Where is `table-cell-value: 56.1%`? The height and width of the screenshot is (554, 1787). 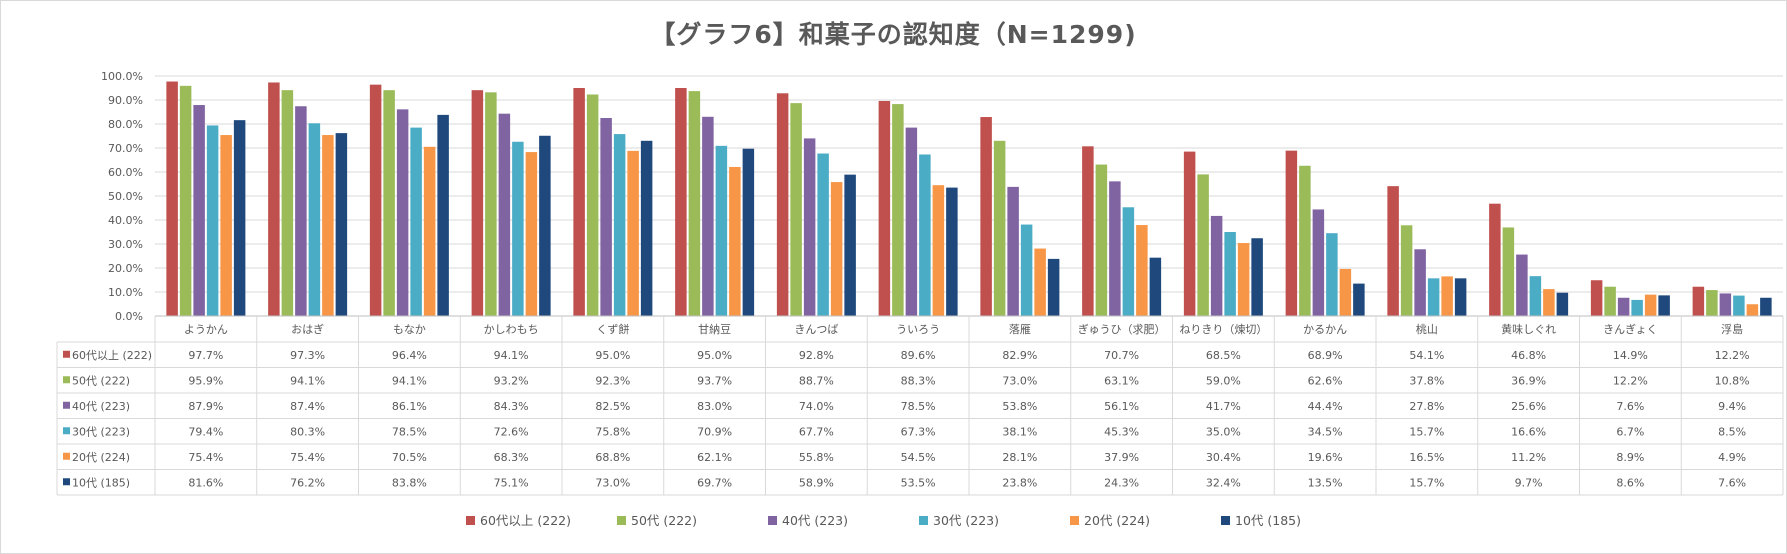 table-cell-value: 56.1% is located at coordinates (1121, 406).